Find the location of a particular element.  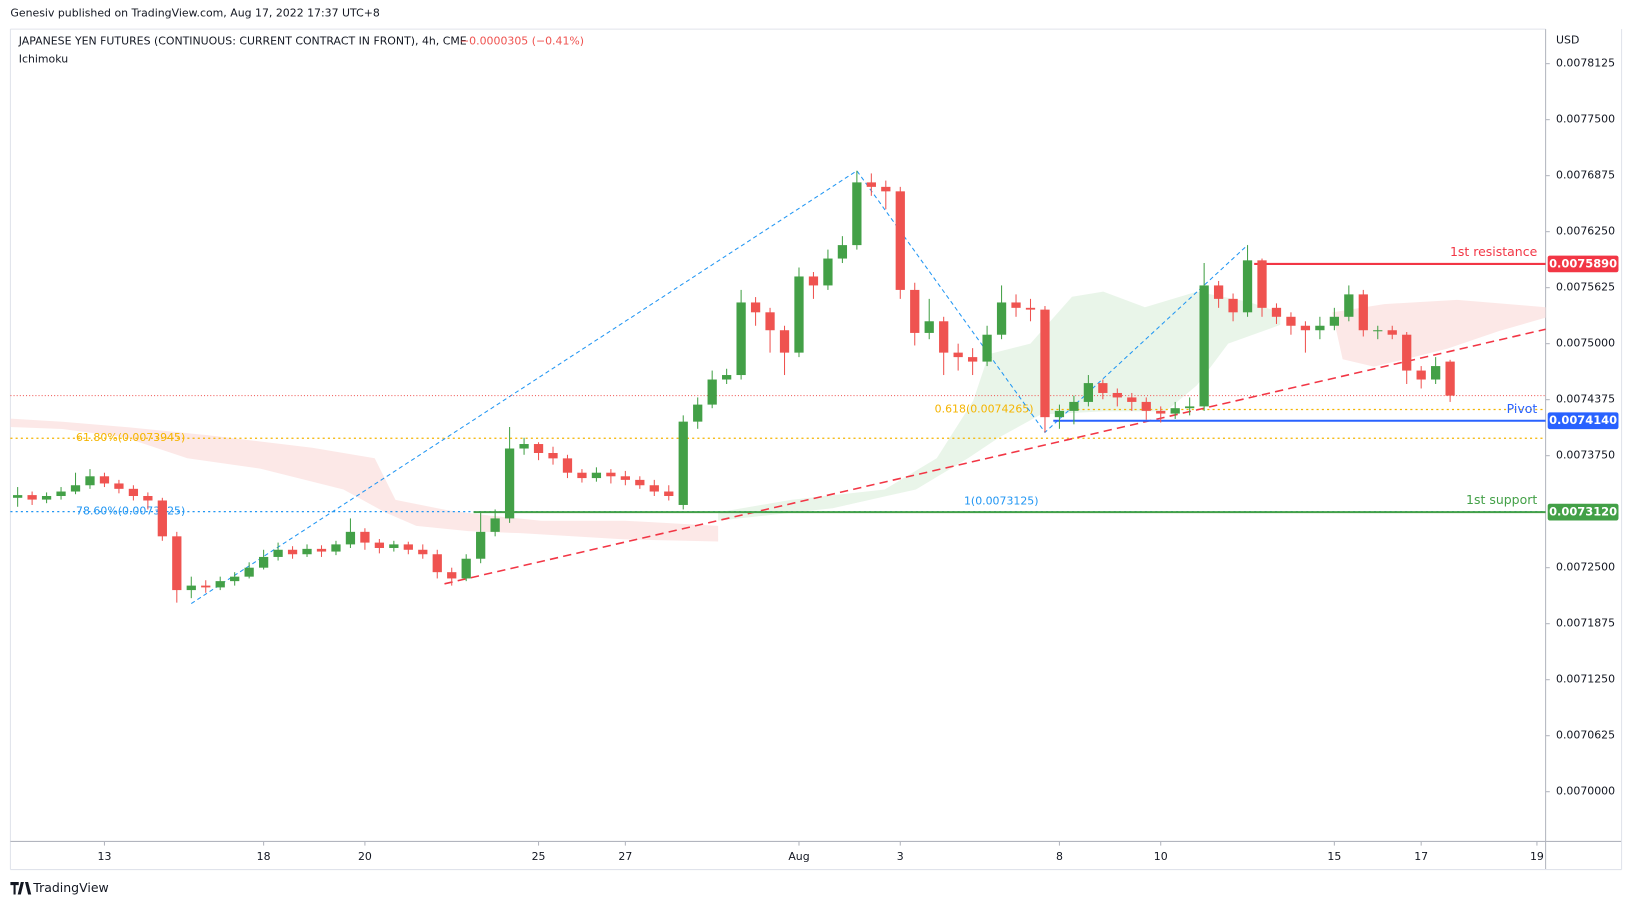

logo is located at coordinates (21, 888).